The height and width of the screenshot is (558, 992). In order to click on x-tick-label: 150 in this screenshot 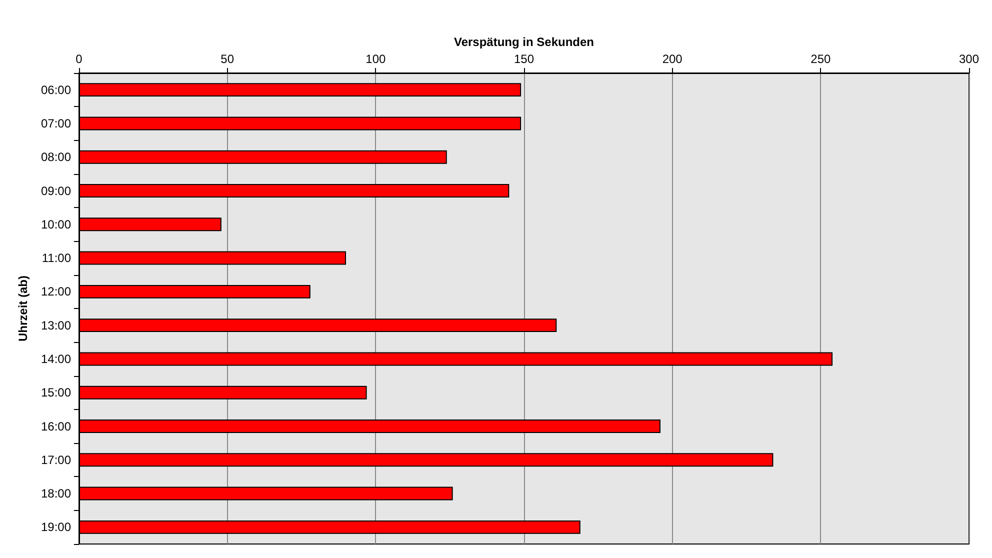, I will do `click(524, 59)`.